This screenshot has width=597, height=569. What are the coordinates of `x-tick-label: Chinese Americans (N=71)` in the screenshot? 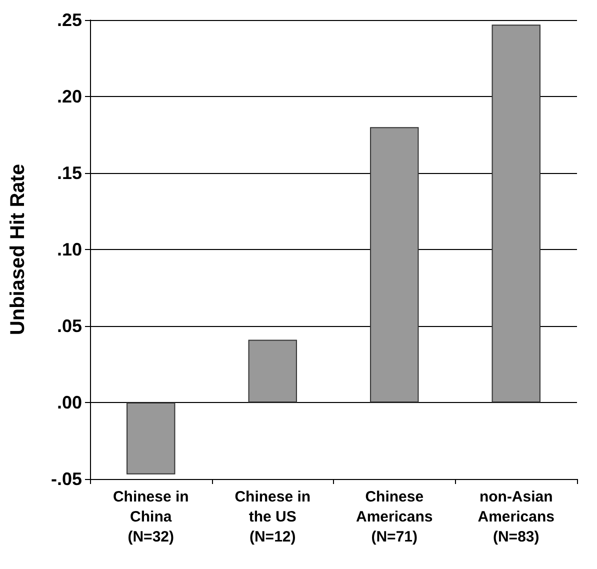 It's located at (394, 517).